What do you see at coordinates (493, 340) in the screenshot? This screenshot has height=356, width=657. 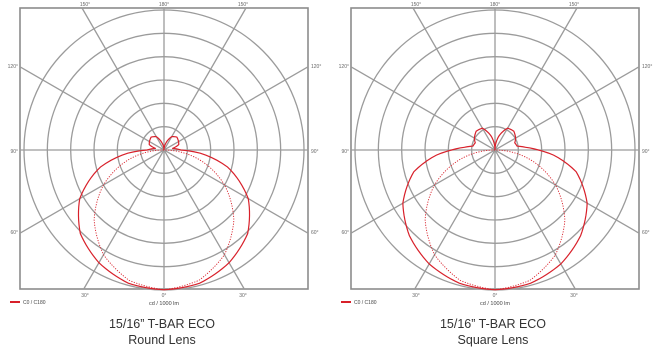 I see `chart-subtitle: Square Lens` at bounding box center [493, 340].